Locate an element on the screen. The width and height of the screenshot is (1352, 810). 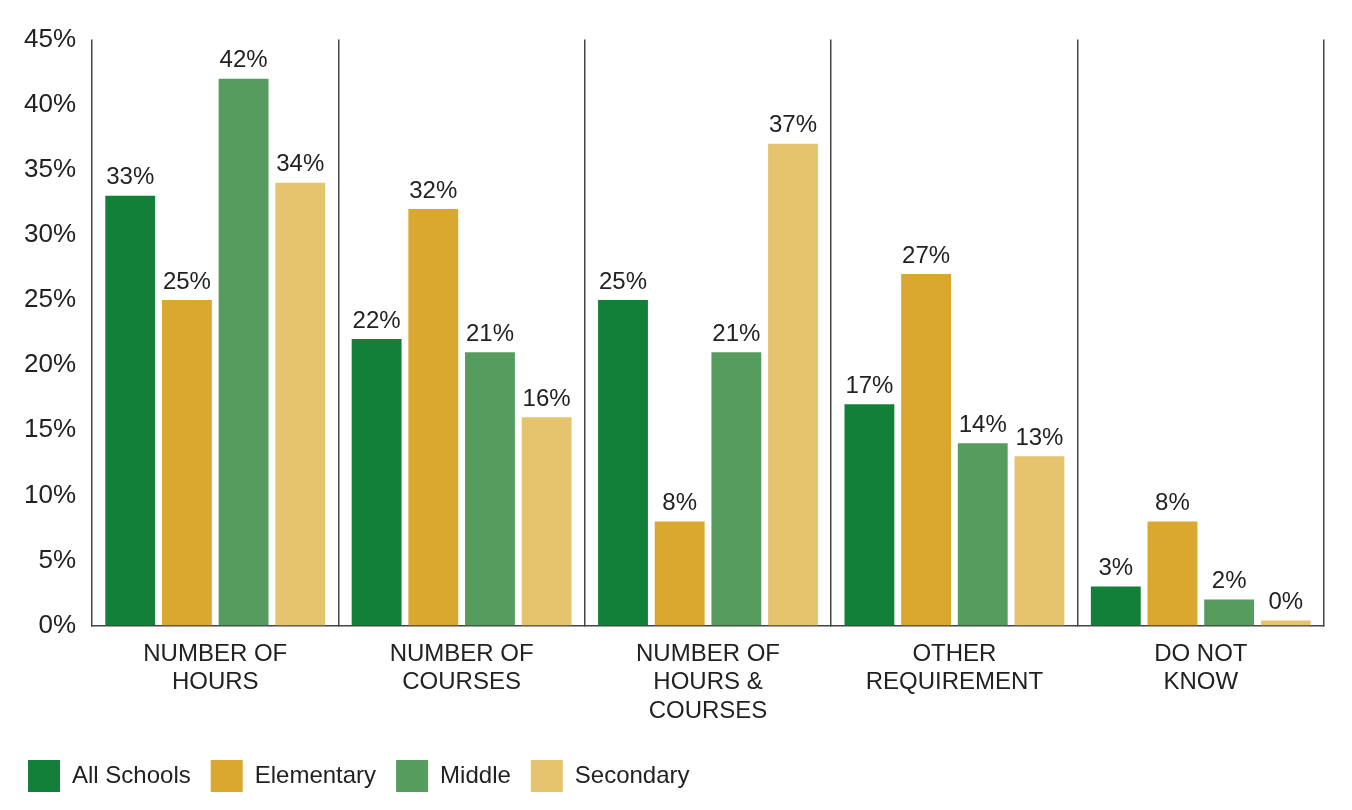
x-tick-label: DO NOT KNOW is located at coordinates (1201, 666).